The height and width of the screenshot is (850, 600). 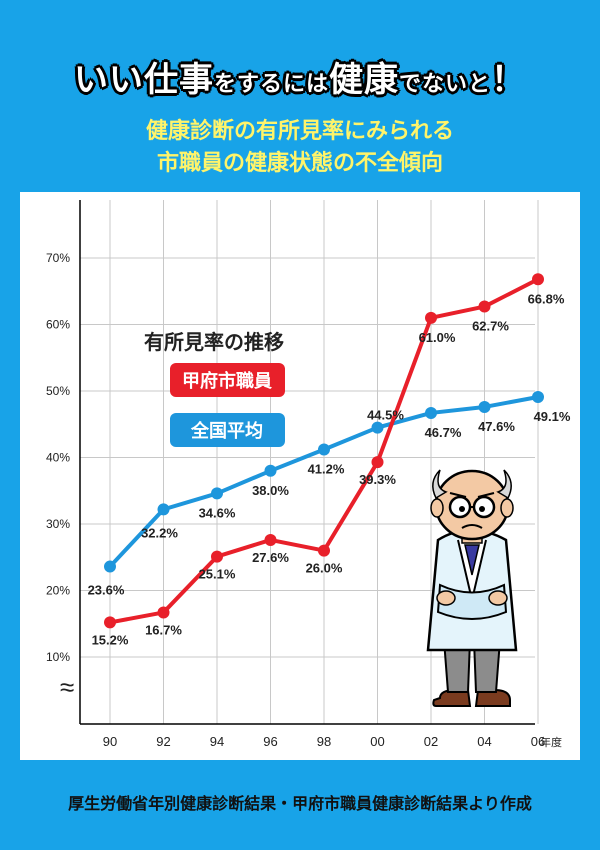 What do you see at coordinates (377, 741) in the screenshot?
I see `x-tick-label: 00` at bounding box center [377, 741].